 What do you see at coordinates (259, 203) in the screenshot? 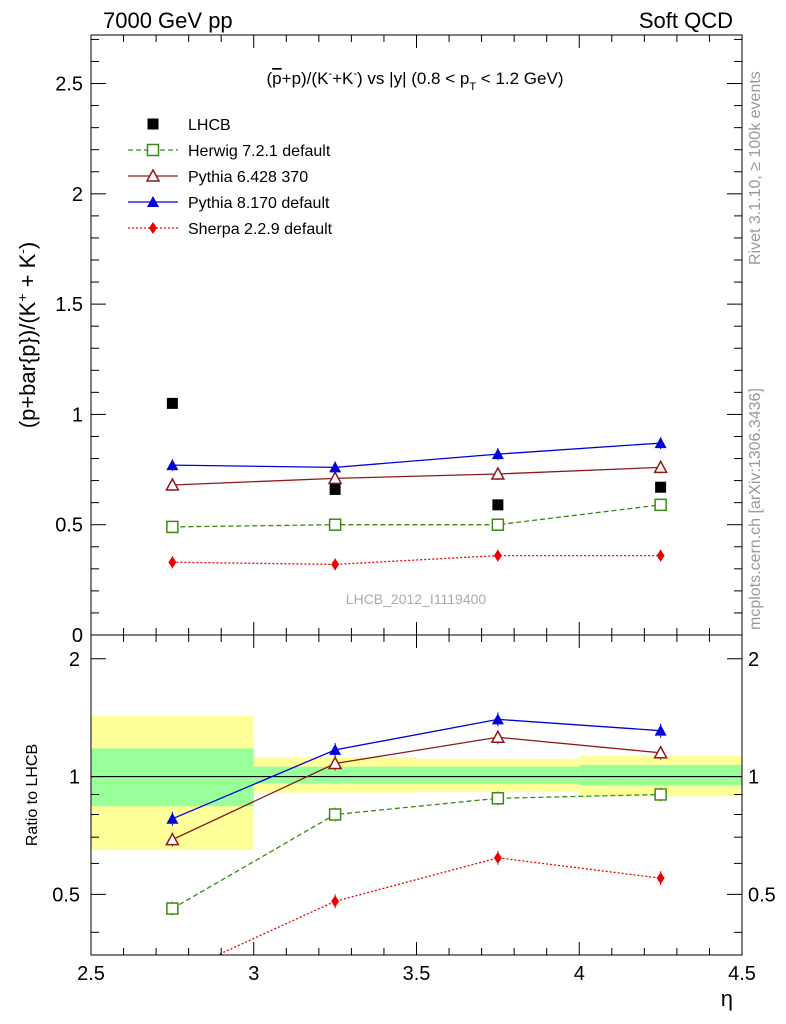
I see `legend-label-pythia-8-170-default: Pythia 8.170 default` at bounding box center [259, 203].